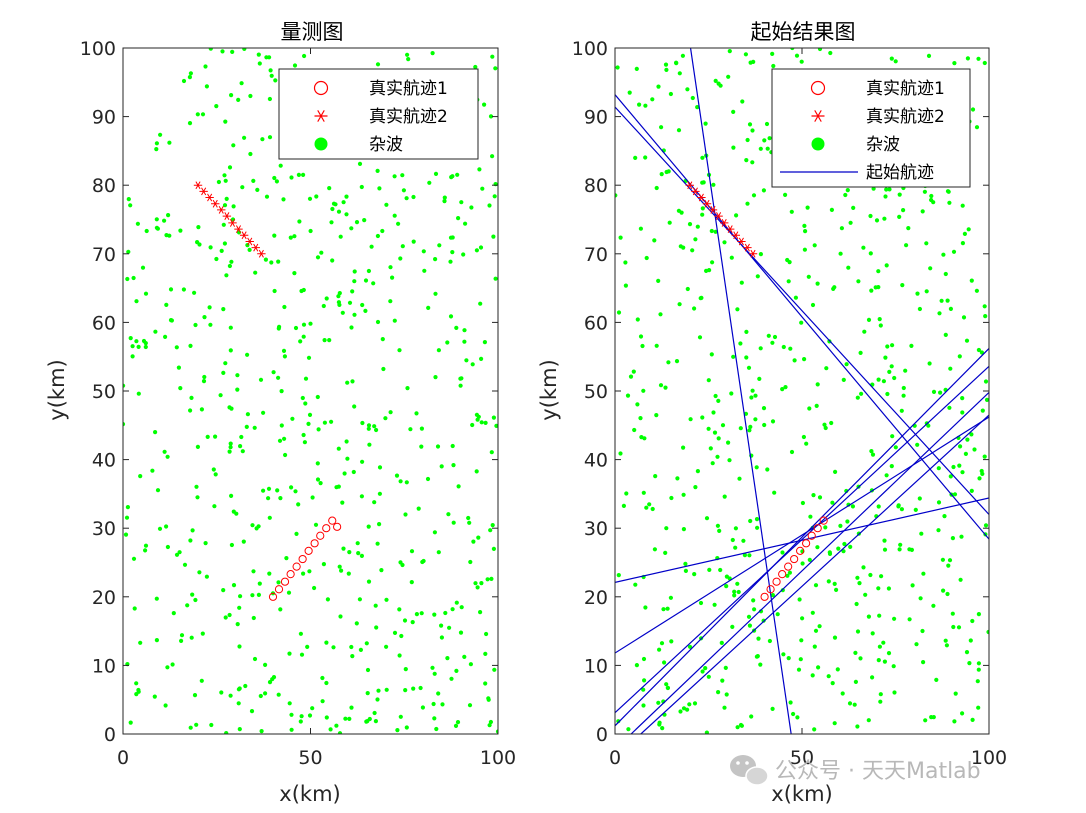 This screenshot has height=813, width=1086. Describe the element at coordinates (749, 770) in the screenshot. I see `wechat-icon` at that location.